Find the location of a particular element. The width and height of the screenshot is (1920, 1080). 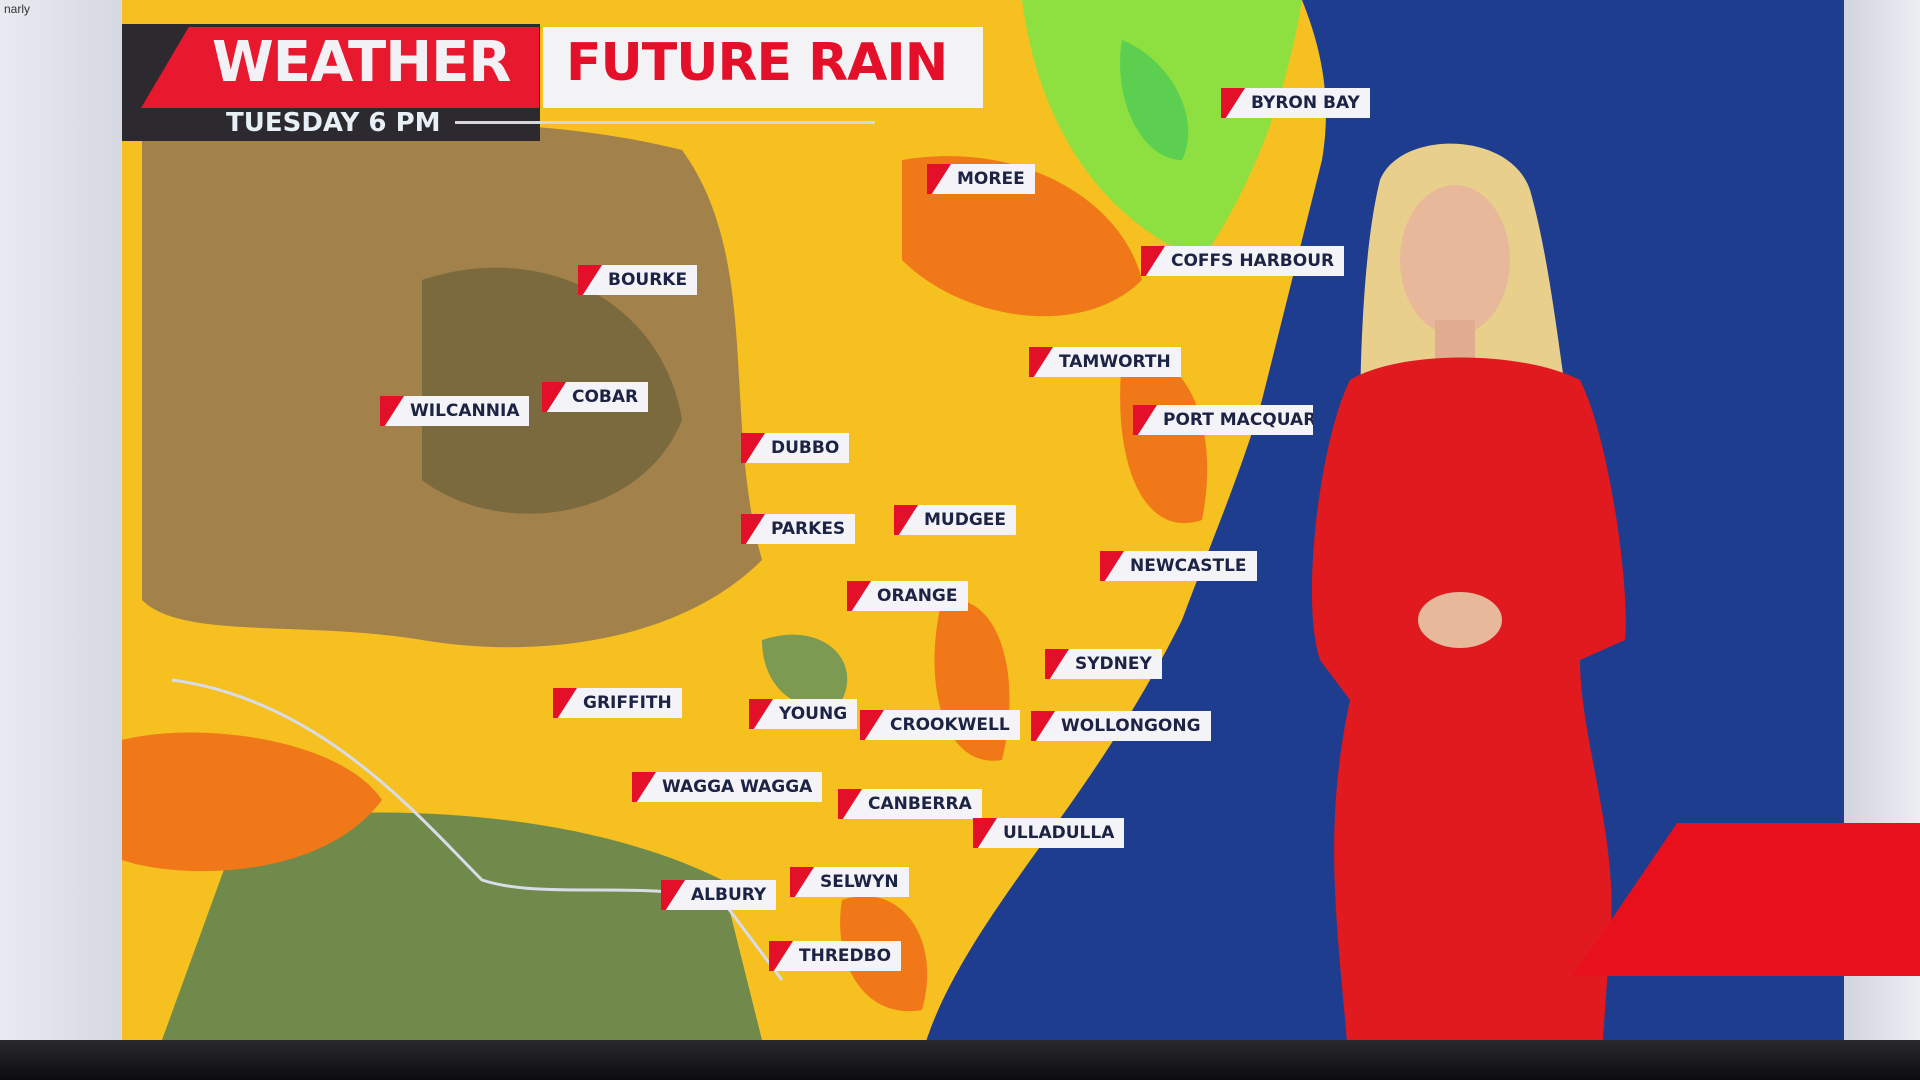

map-label-text: SYDNEY is located at coordinates (1113, 664).